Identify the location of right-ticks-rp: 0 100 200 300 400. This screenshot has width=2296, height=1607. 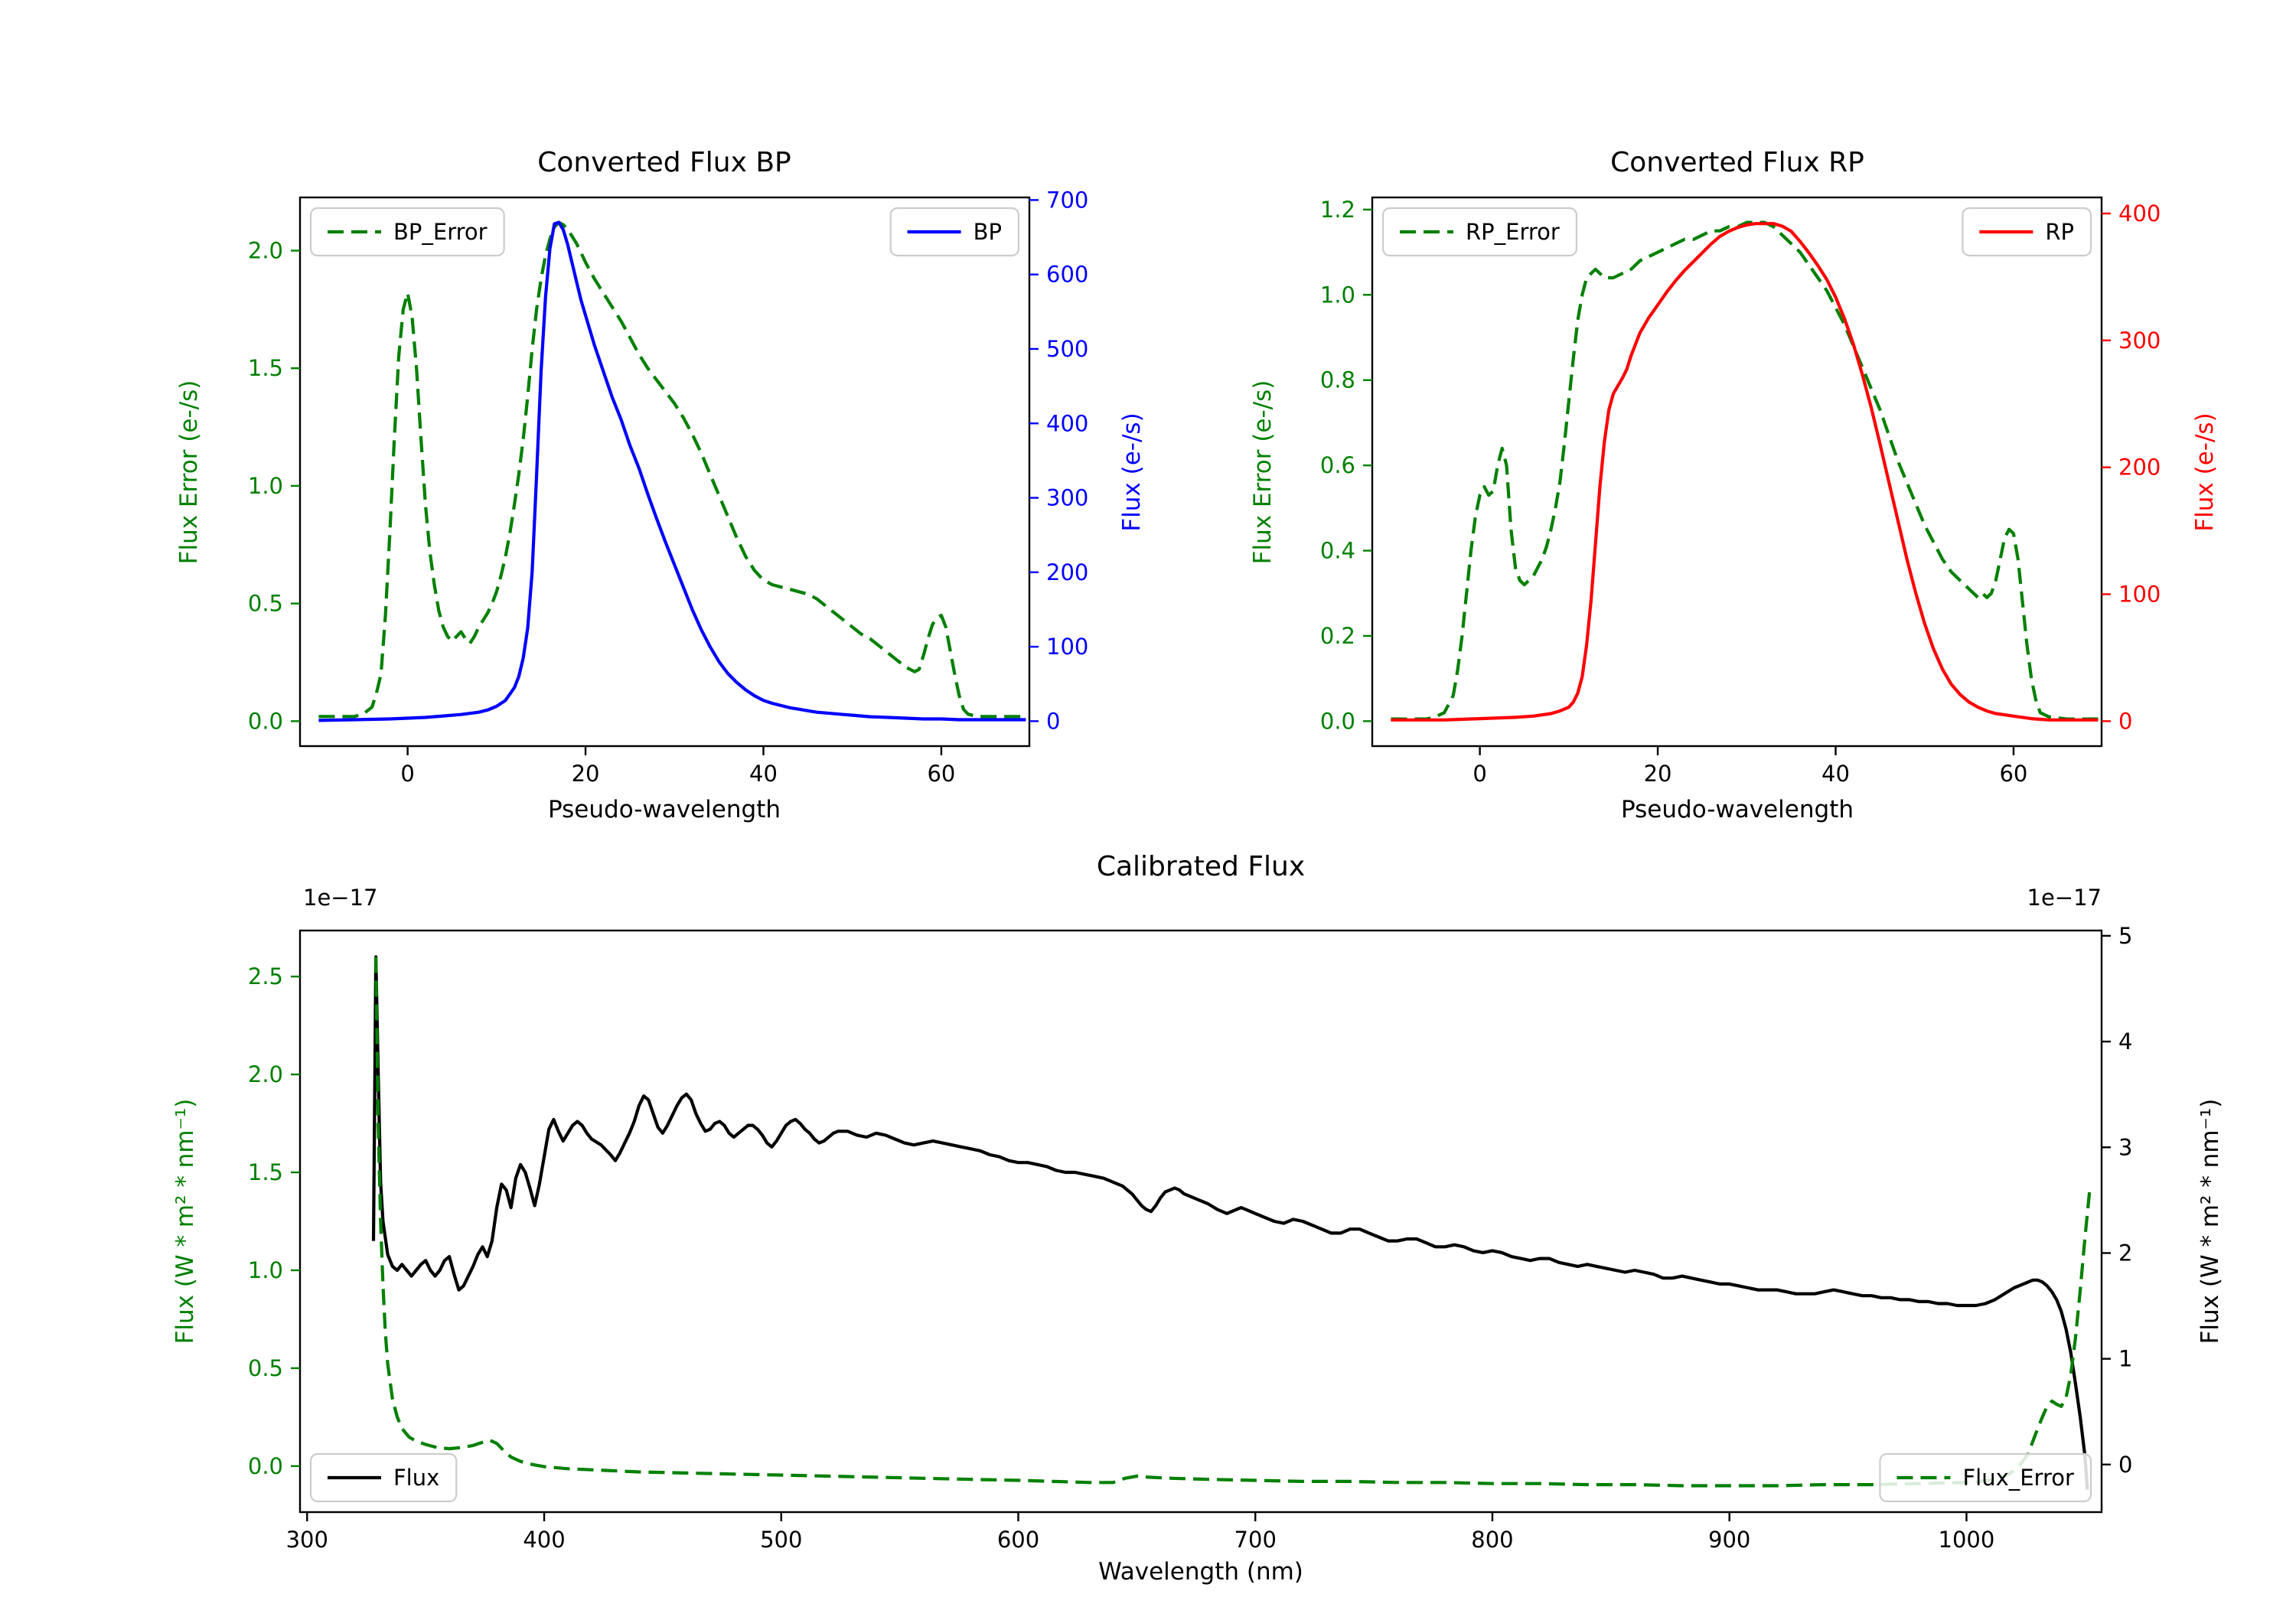
(2131, 467).